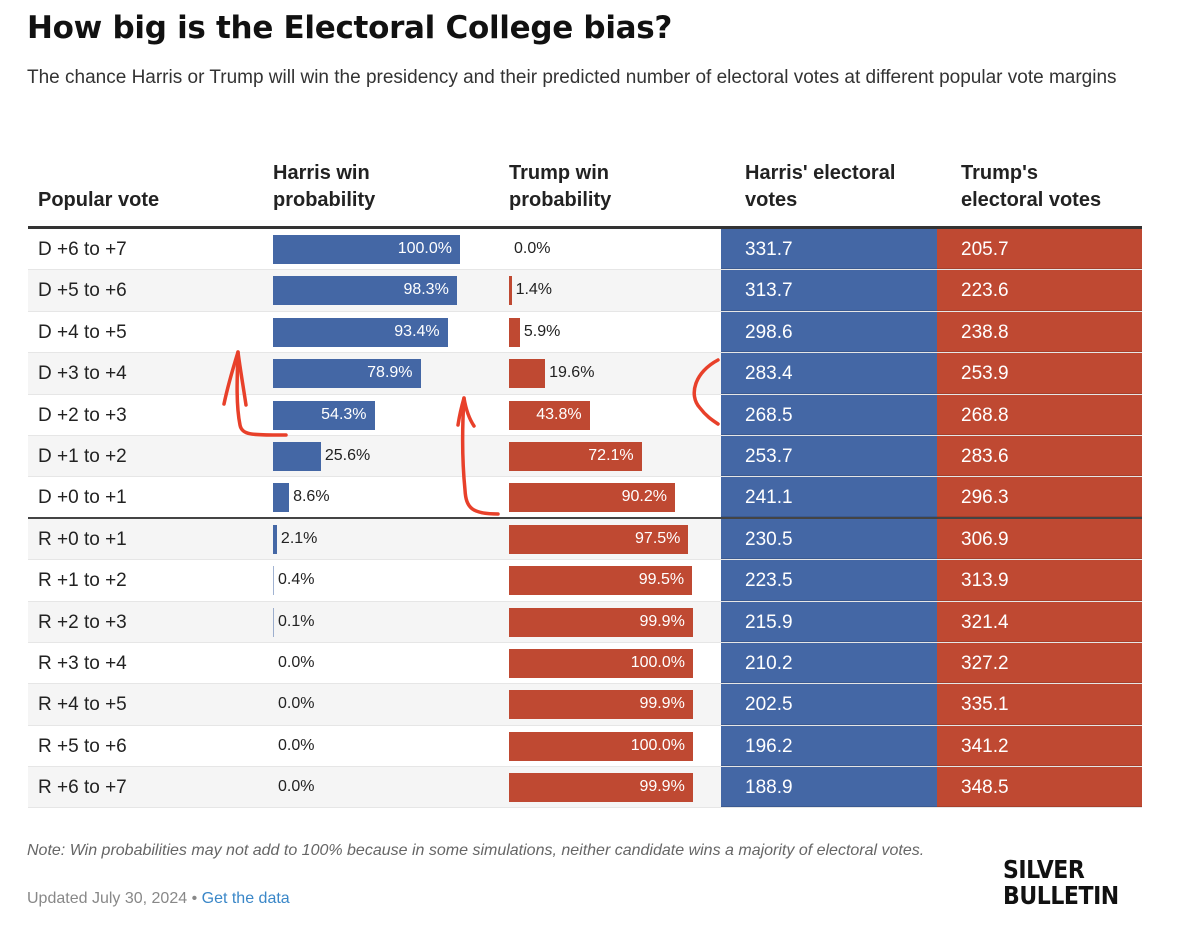 Image resolution: width=1200 pixels, height=943 pixels. What do you see at coordinates (1039, 539) in the screenshot?
I see `trump-ev-cell: 306.9` at bounding box center [1039, 539].